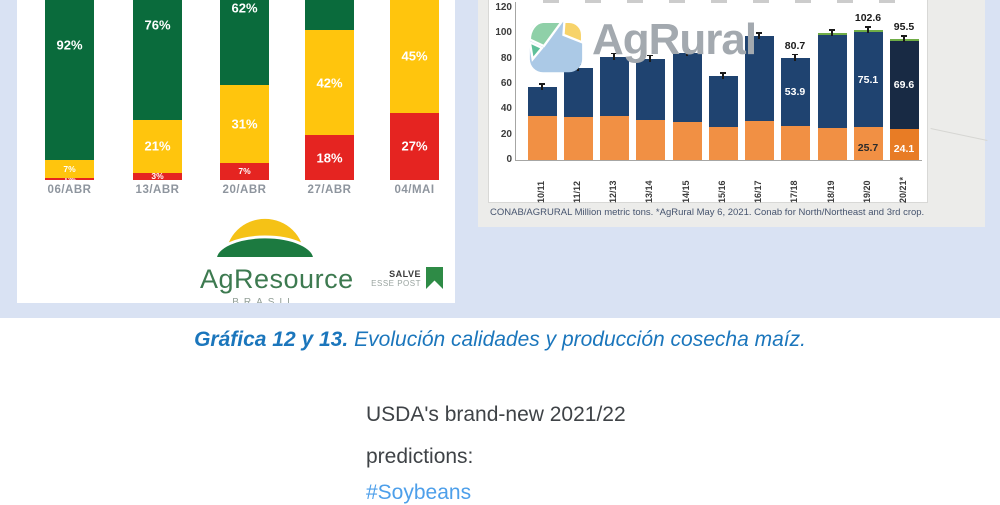 The height and width of the screenshot is (505, 1000). What do you see at coordinates (541, 191) in the screenshot?
I see `x-axis-label: 10/11` at bounding box center [541, 191].